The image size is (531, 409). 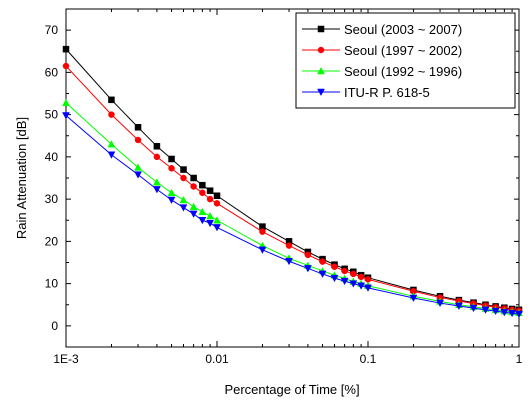 I want to click on legend-item: Seoul (1992 ~ 1996), so click(x=382, y=71).